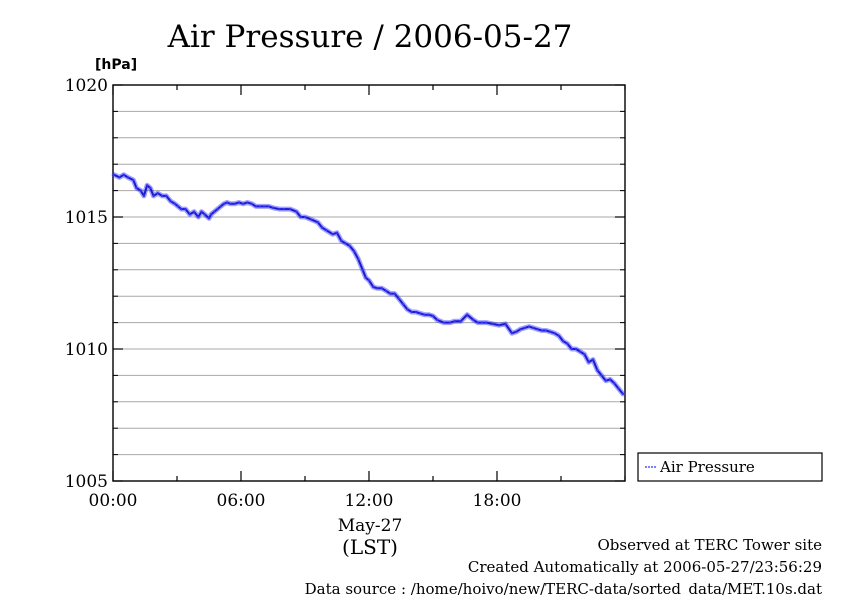 Image resolution: width=842 pixels, height=595 pixels. What do you see at coordinates (709, 545) in the screenshot?
I see `footer-observation-site: Observed at TERC Tower site` at bounding box center [709, 545].